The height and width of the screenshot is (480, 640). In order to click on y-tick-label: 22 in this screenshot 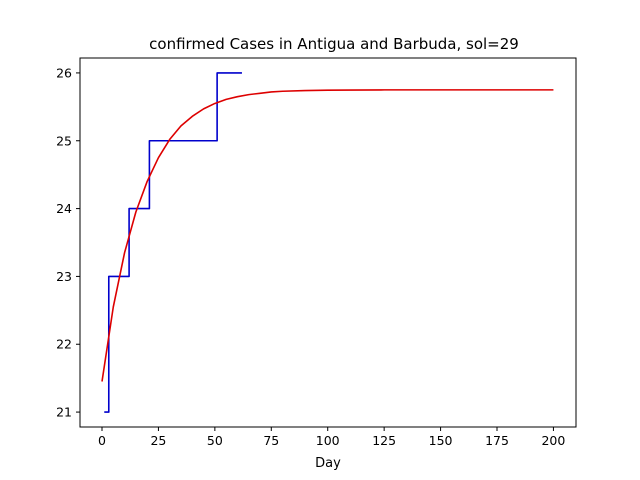, I will do `click(64, 344)`.